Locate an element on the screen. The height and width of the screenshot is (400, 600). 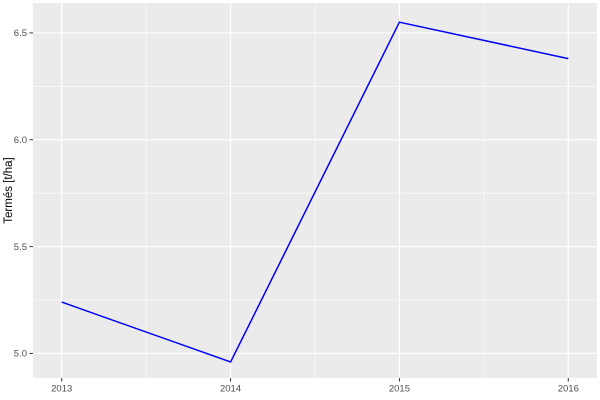
x-axis-tick-label: 2013 is located at coordinates (61, 389).